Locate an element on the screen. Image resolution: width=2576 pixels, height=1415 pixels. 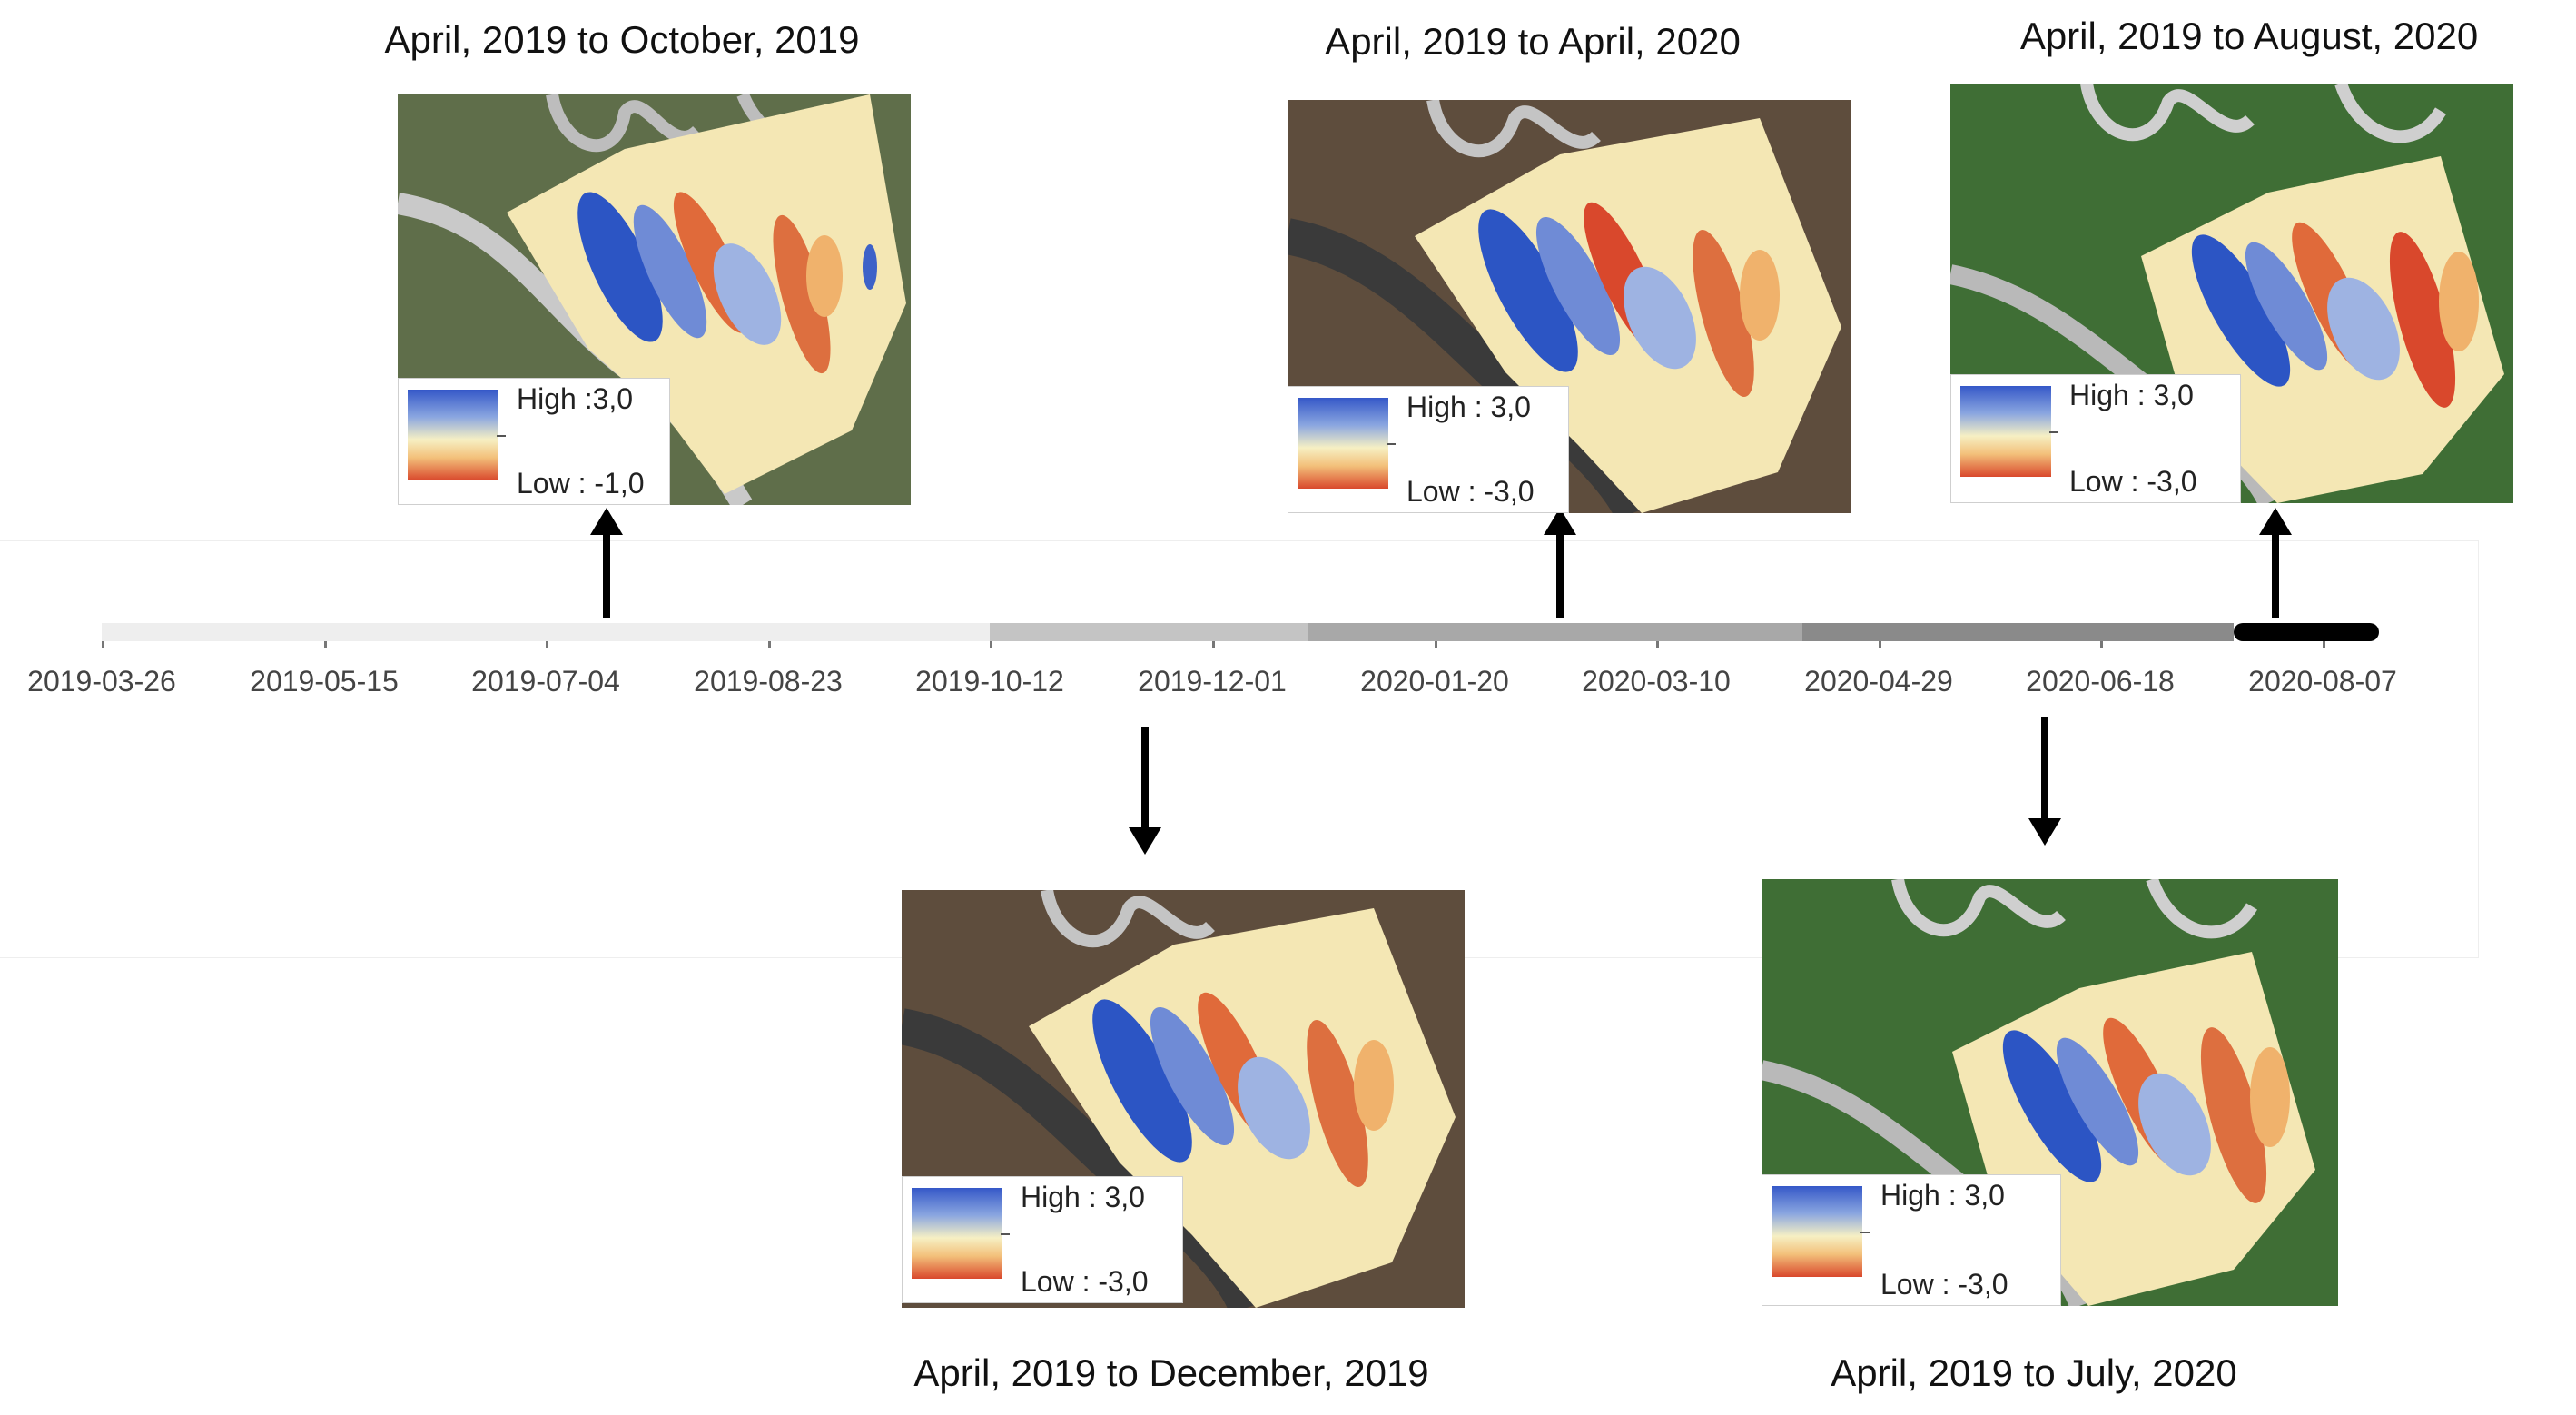
tick-label-9: 2020-04-29 is located at coordinates (1879, 681).